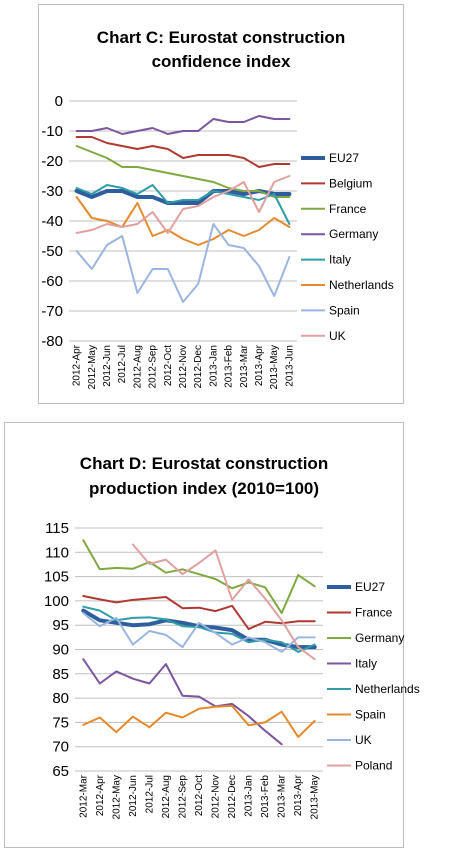 Image resolution: width=451 pixels, height=853 pixels. I want to click on chart-c-x-tick-label: 2012-Apr, so click(77, 365).